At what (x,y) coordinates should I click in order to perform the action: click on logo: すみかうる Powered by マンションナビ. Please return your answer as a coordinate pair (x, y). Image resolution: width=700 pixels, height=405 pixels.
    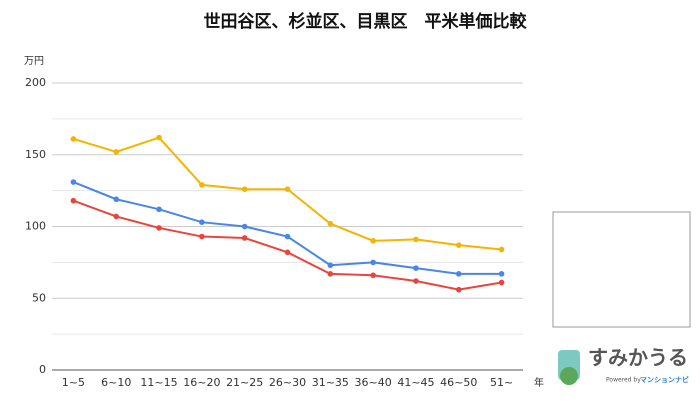
    Looking at the image, I should click on (623, 365).